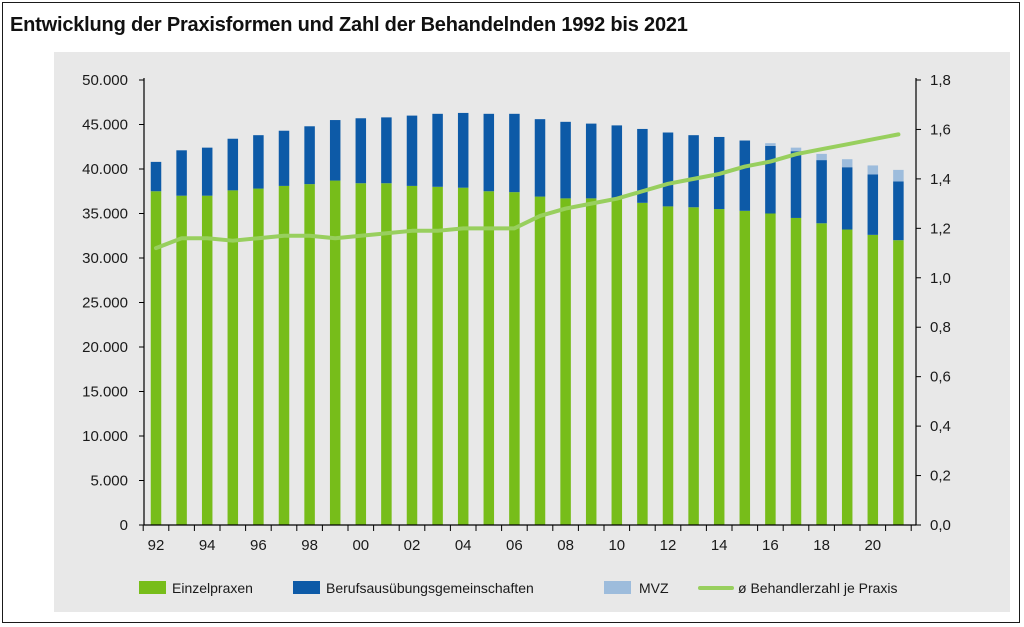  Describe the element at coordinates (109, 481) in the screenshot. I see `y-left-tick-label: 5.000` at that location.